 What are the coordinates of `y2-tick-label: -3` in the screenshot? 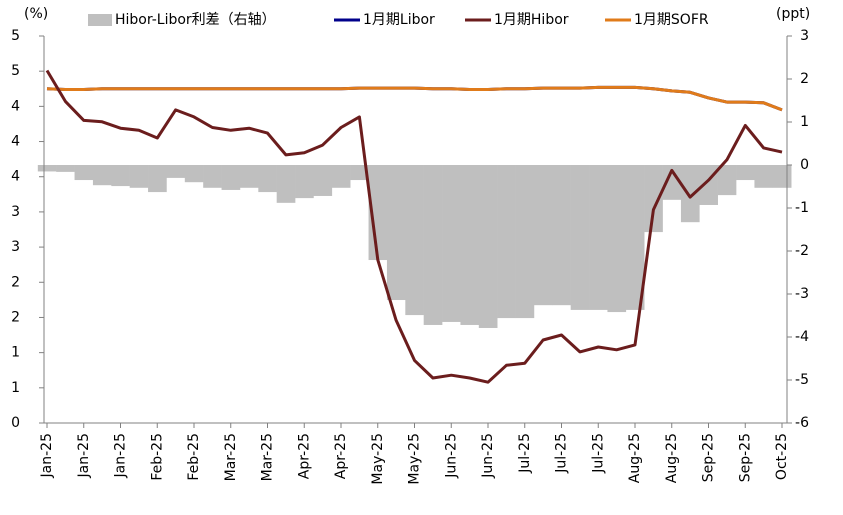 It's located at (802, 294).